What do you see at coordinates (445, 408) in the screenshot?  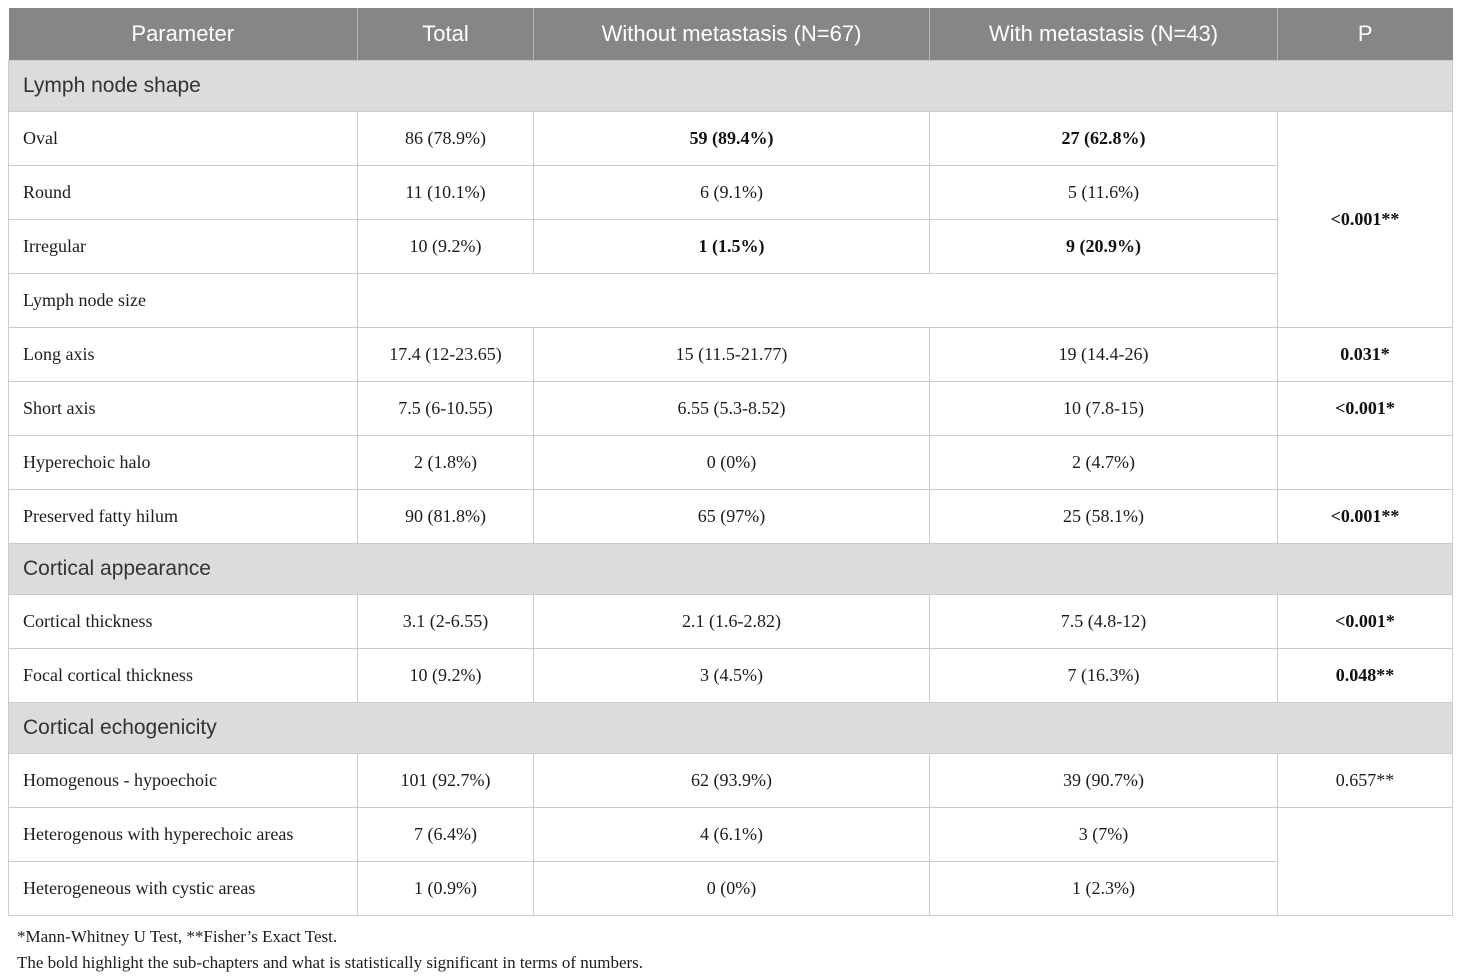 I see `total-cell: 7.5 (6-10.55)` at bounding box center [445, 408].